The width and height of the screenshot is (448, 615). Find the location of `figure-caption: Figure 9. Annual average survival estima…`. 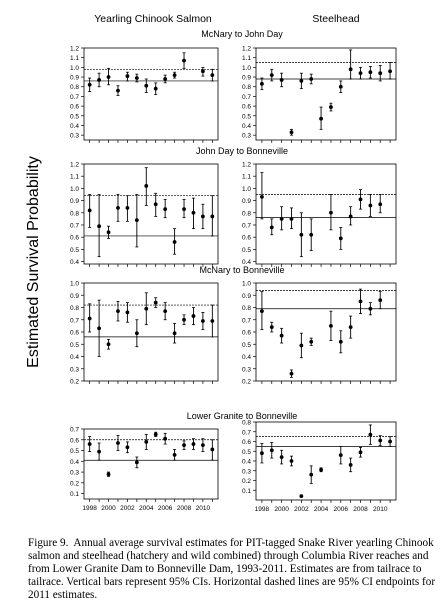

figure-caption: Figure 9. Annual average survival estima… is located at coordinates (234, 569).